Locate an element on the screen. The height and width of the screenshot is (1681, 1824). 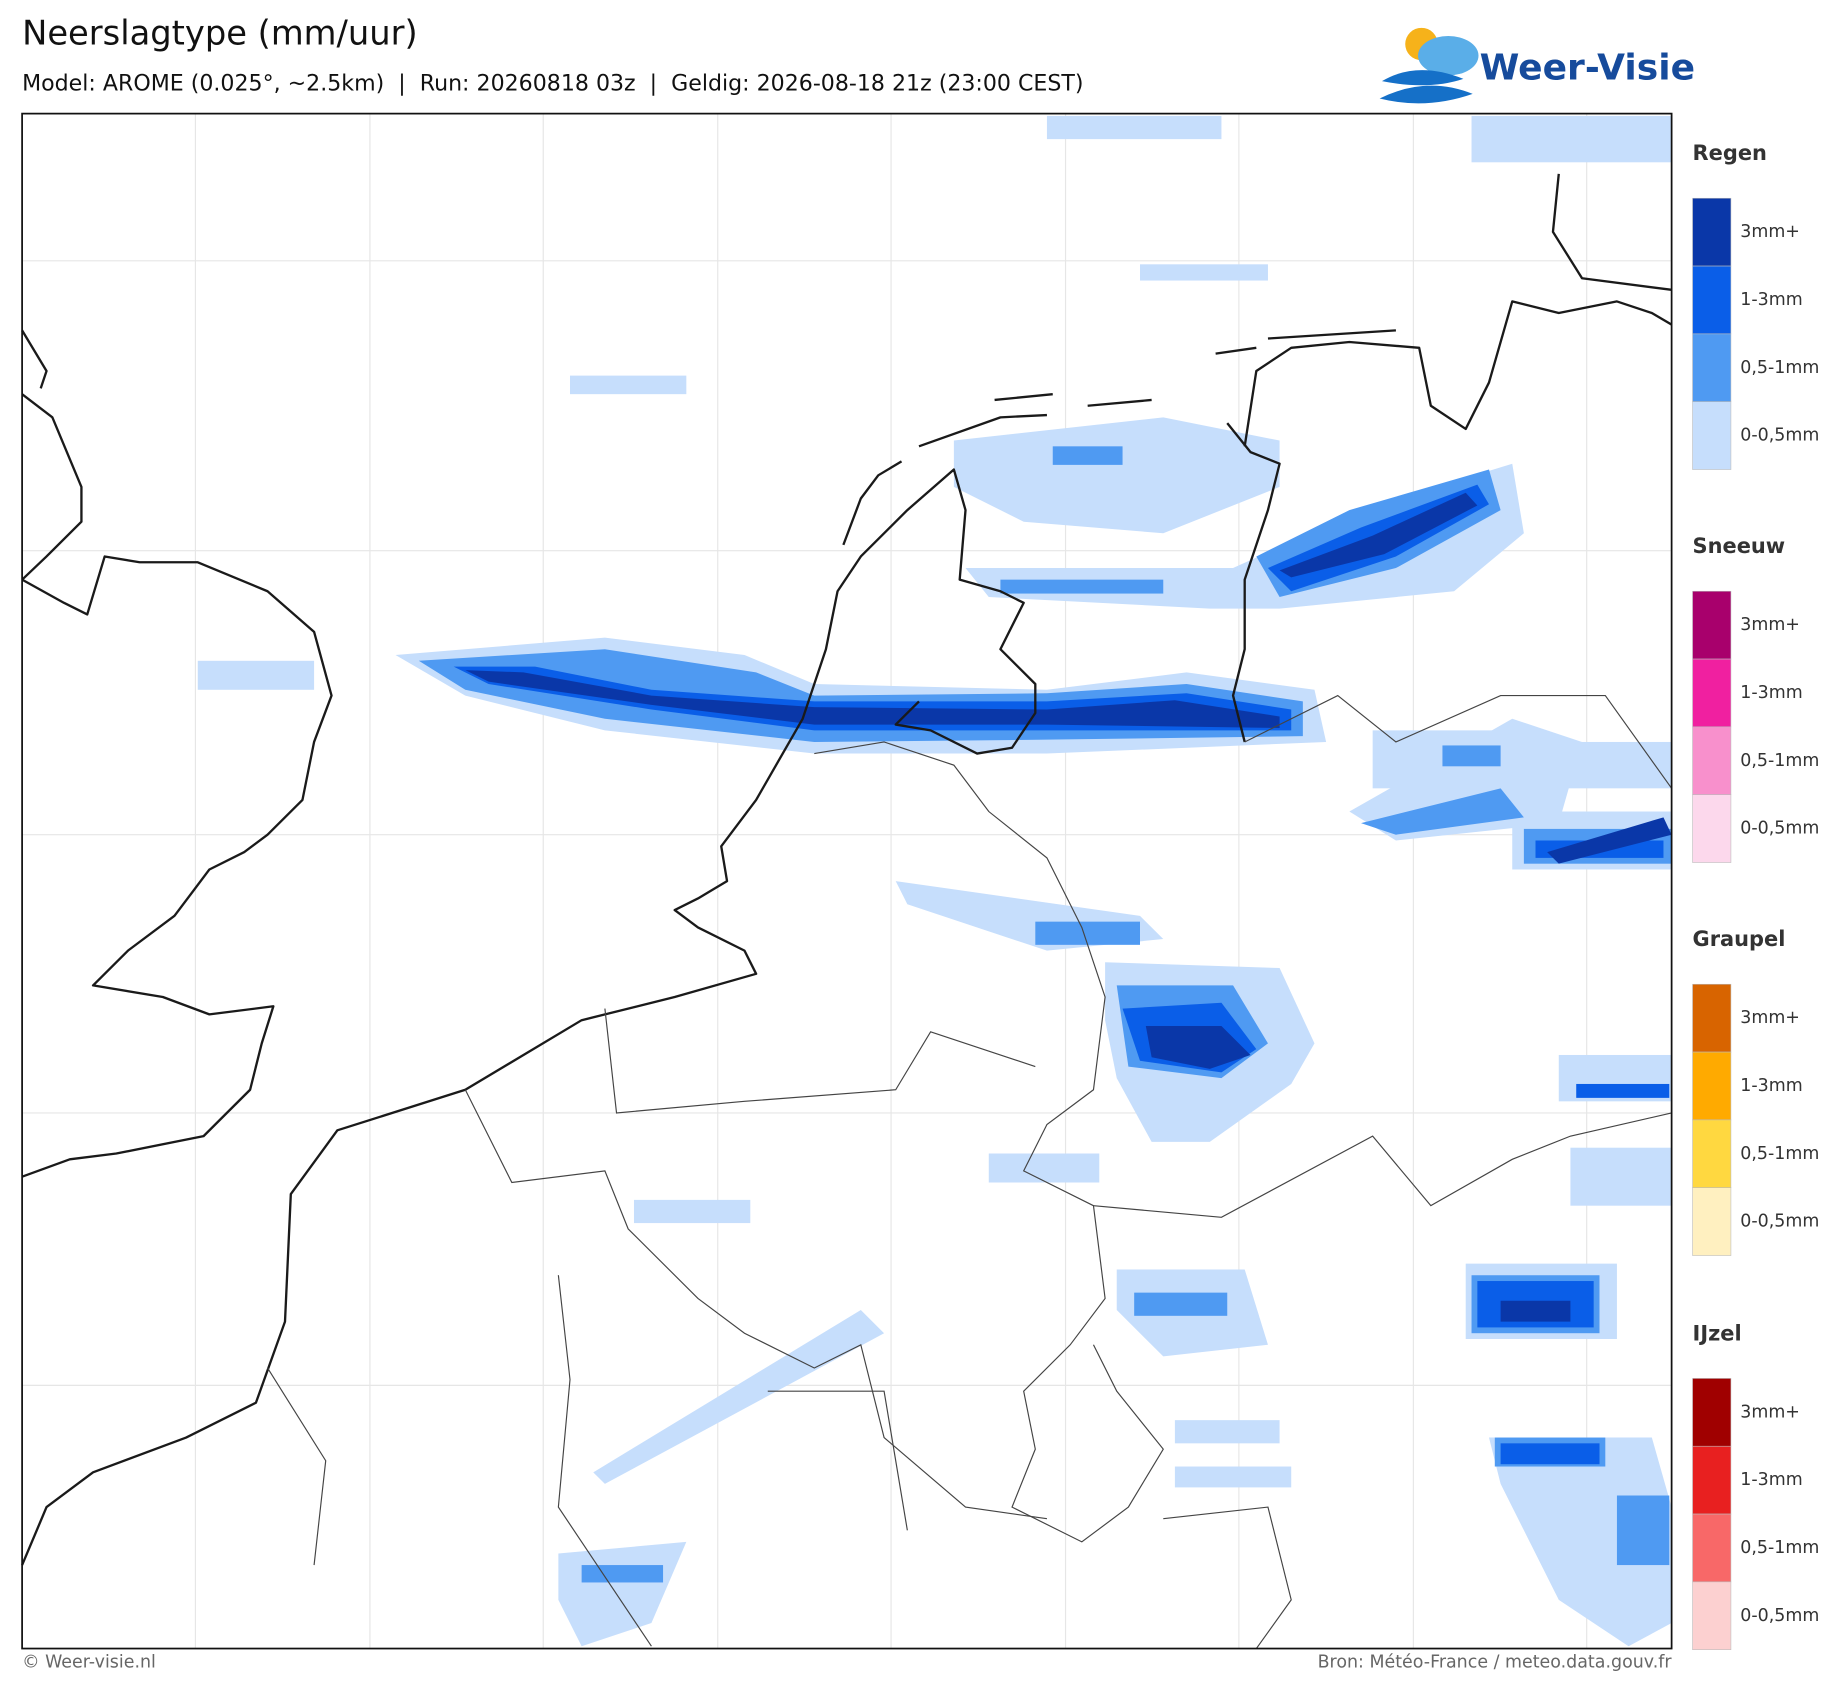
logo-text: Weer-Visie is located at coordinates (1587, 68).